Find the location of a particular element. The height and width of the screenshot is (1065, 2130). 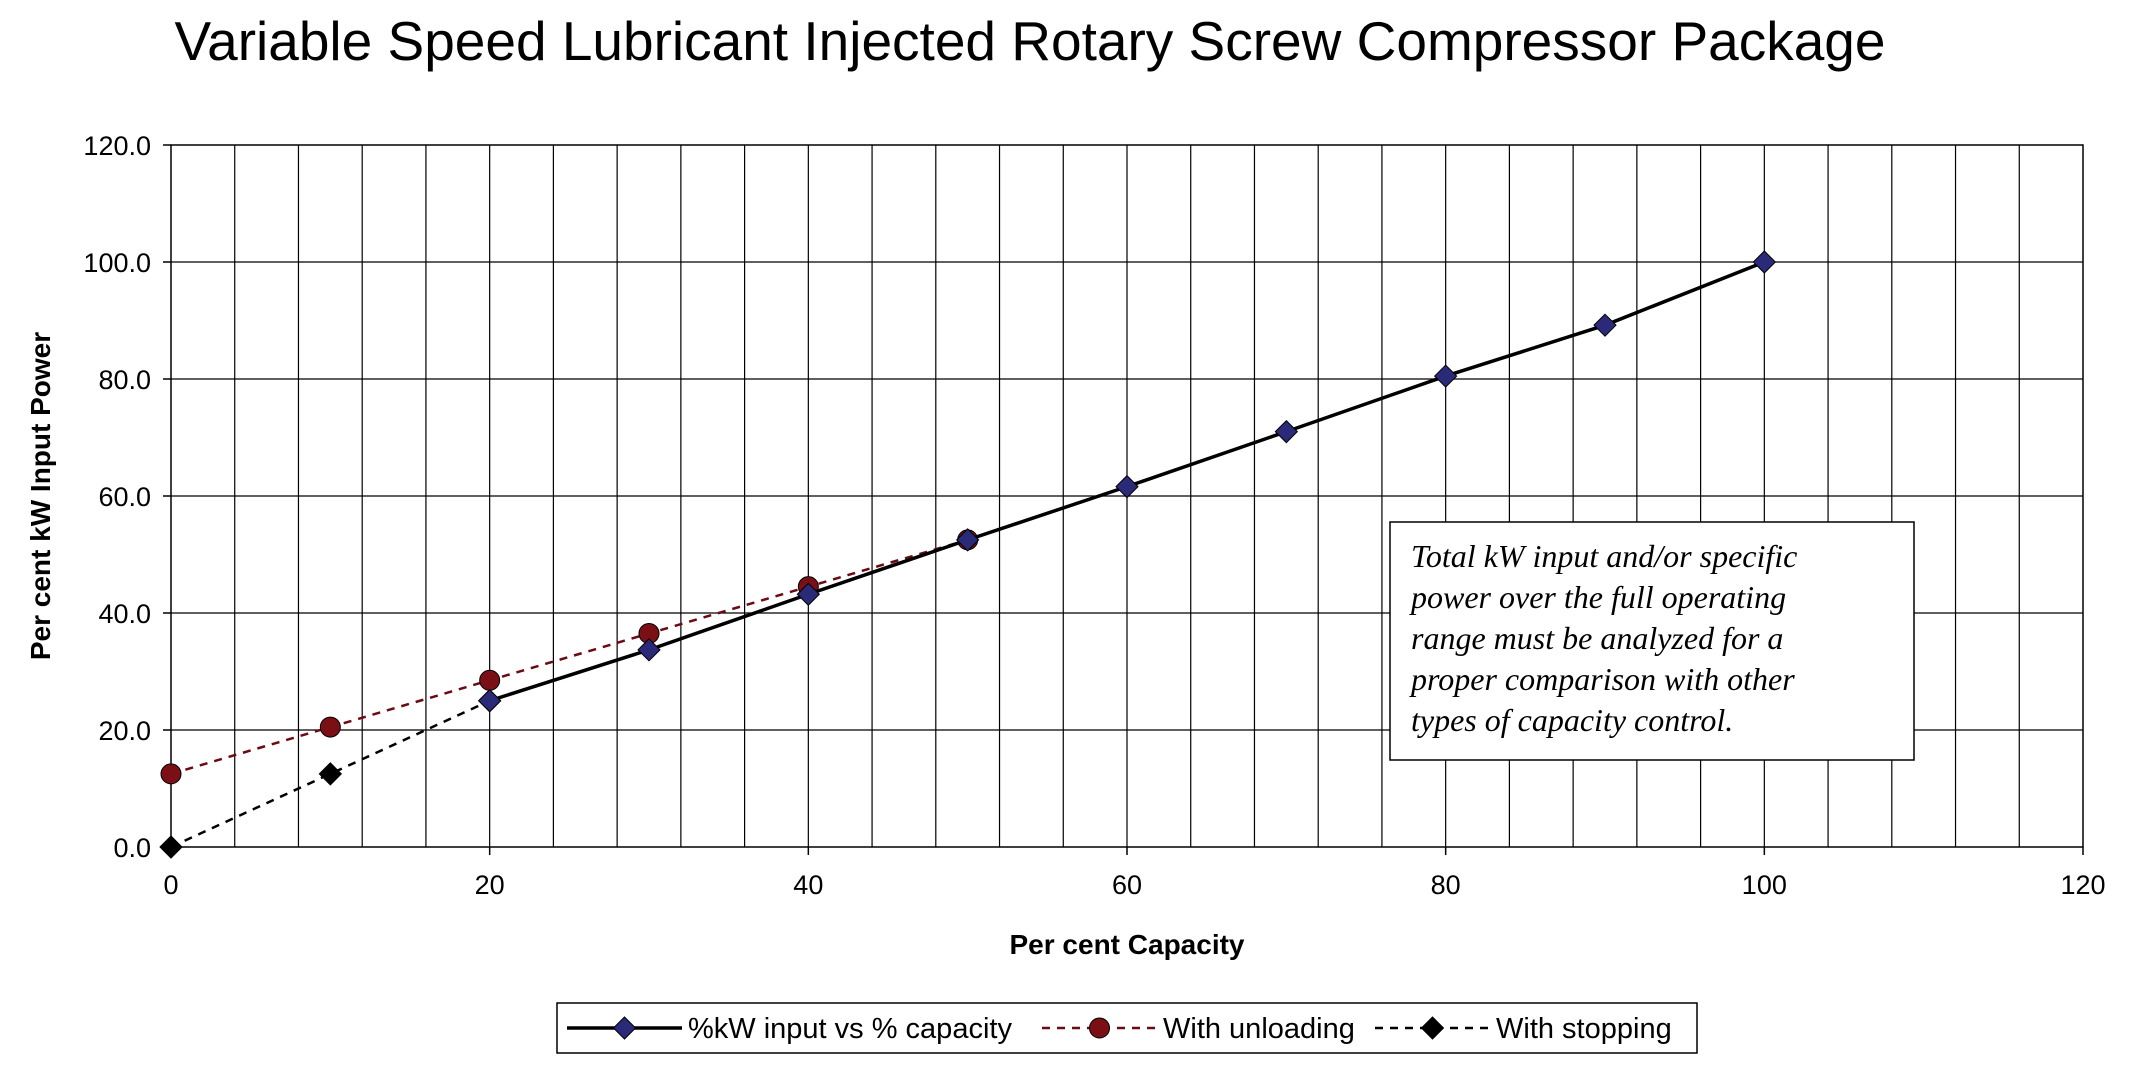

y-tick-label: 20.0 is located at coordinates (124, 731).